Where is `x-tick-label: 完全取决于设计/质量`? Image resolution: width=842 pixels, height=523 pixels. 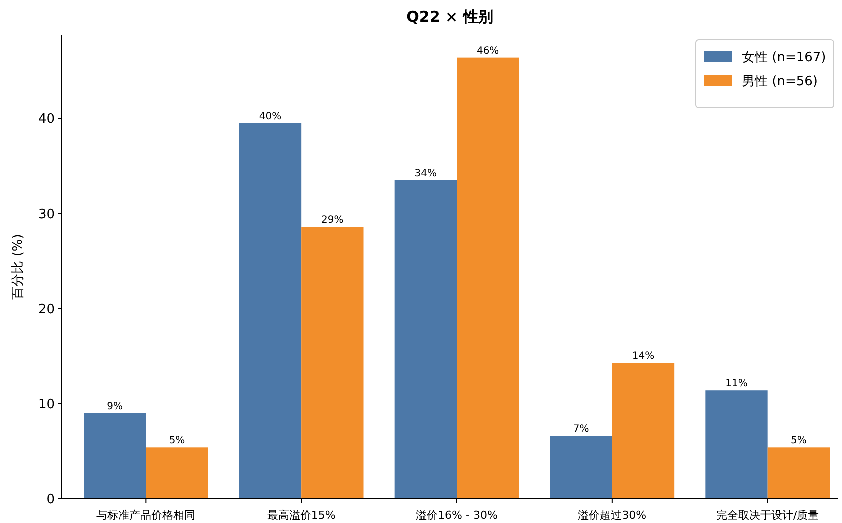 x-tick-label: 完全取决于设计/质量 is located at coordinates (768, 515).